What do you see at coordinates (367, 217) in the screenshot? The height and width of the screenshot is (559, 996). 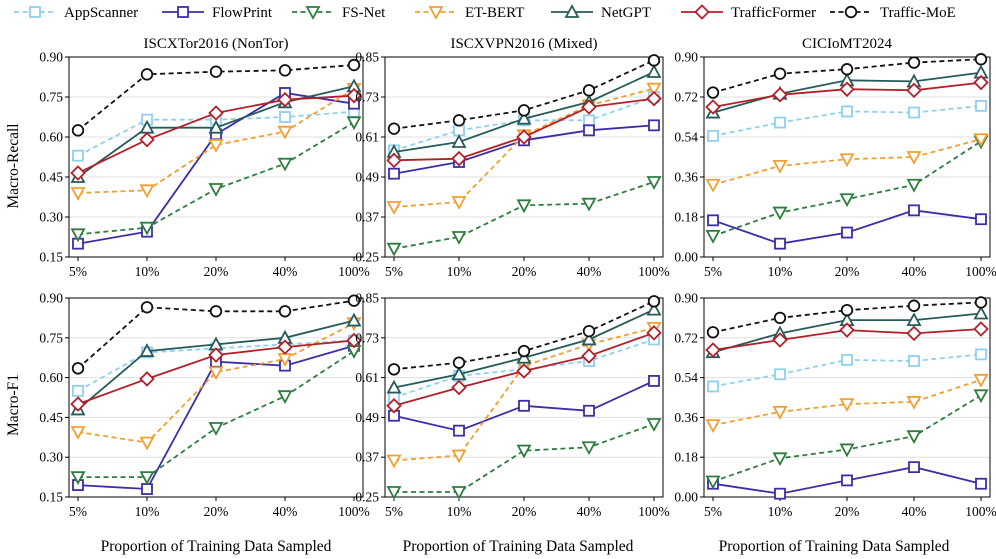 I see `y-tick-label: 0.37` at bounding box center [367, 217].